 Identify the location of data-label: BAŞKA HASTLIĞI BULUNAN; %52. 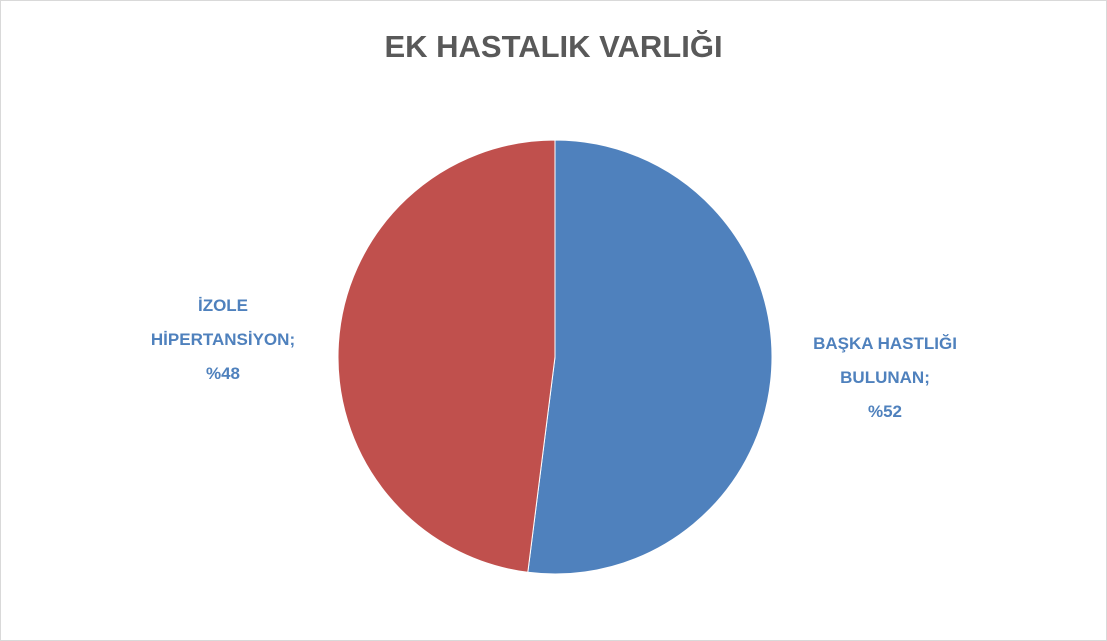
(885, 378).